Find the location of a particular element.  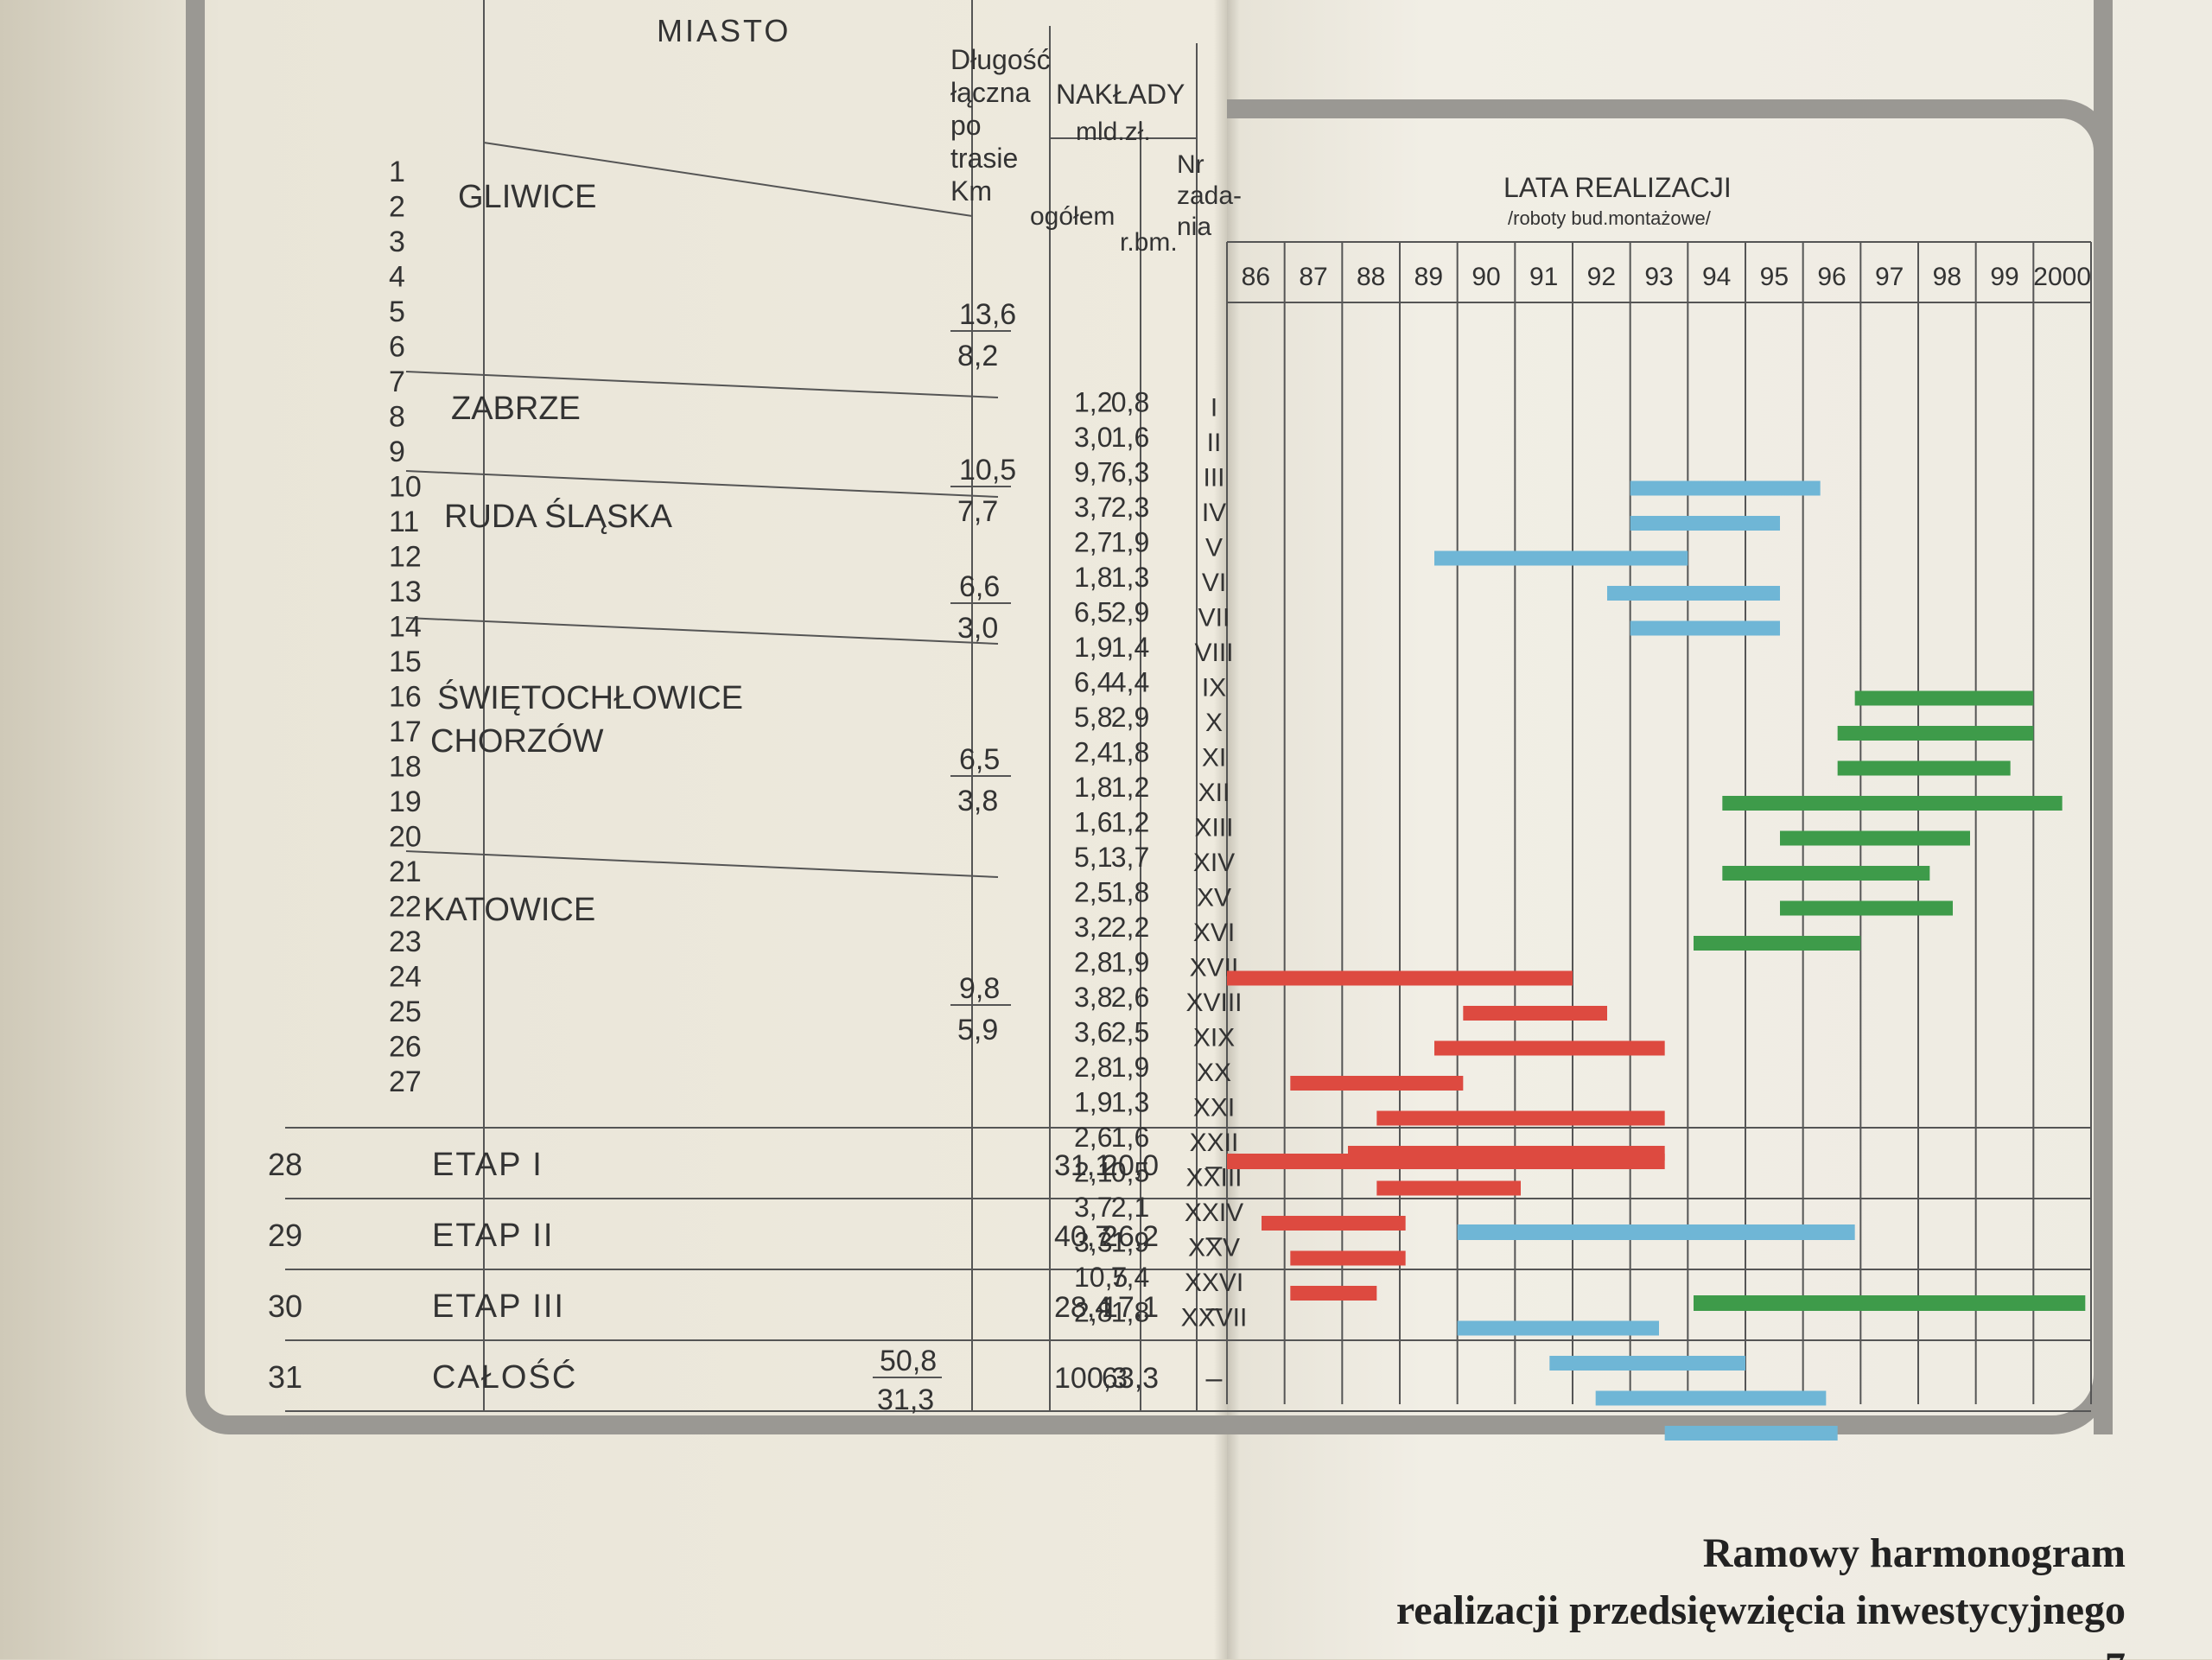

length-bottom: 5,9 is located at coordinates (977, 1030).